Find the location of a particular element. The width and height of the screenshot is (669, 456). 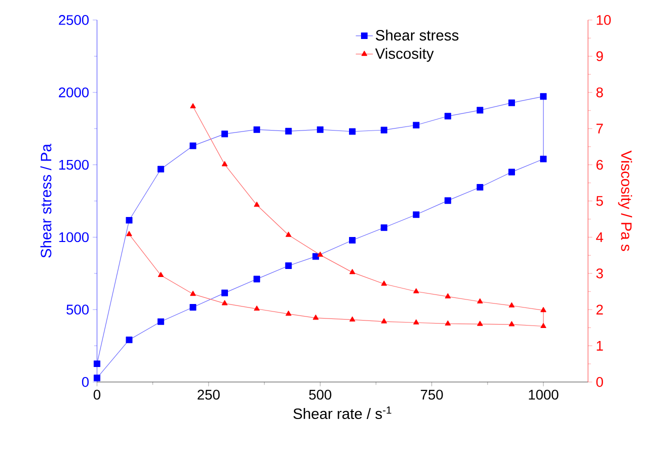

y2-tick-label: 6 is located at coordinates (599, 165).